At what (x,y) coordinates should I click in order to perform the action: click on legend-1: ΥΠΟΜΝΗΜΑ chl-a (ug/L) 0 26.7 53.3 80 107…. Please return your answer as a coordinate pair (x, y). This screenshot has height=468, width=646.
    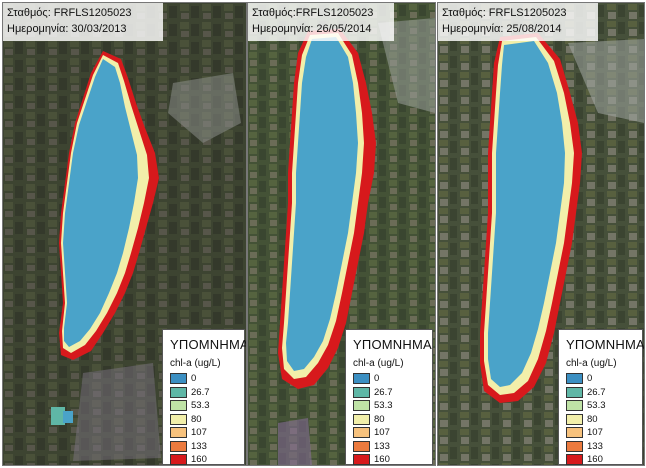
    Looking at the image, I should click on (204, 397).